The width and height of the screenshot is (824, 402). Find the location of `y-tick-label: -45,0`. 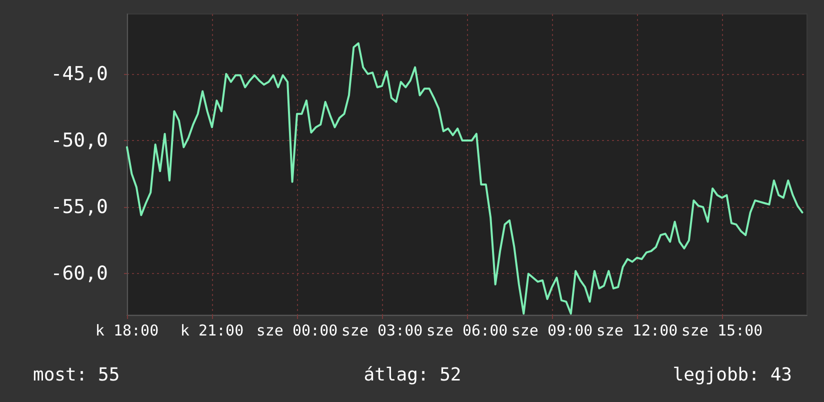

y-tick-label: -45,0 is located at coordinates (79, 73).